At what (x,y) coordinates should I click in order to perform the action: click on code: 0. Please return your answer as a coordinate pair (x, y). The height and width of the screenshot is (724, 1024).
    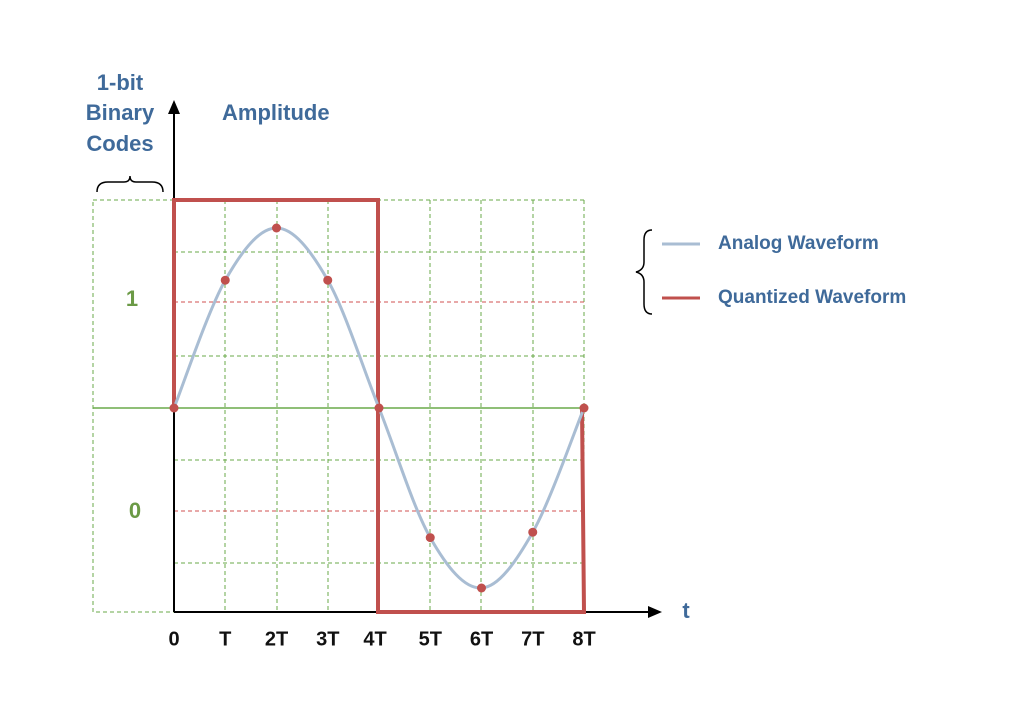
    Looking at the image, I should click on (135, 510).